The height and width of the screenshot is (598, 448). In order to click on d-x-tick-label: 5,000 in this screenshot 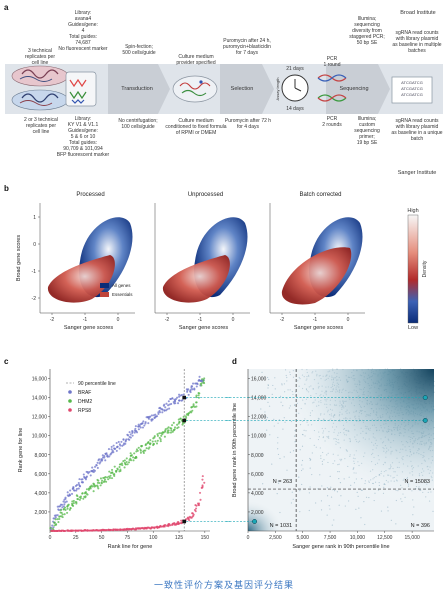, I will do `click(302, 538)`.